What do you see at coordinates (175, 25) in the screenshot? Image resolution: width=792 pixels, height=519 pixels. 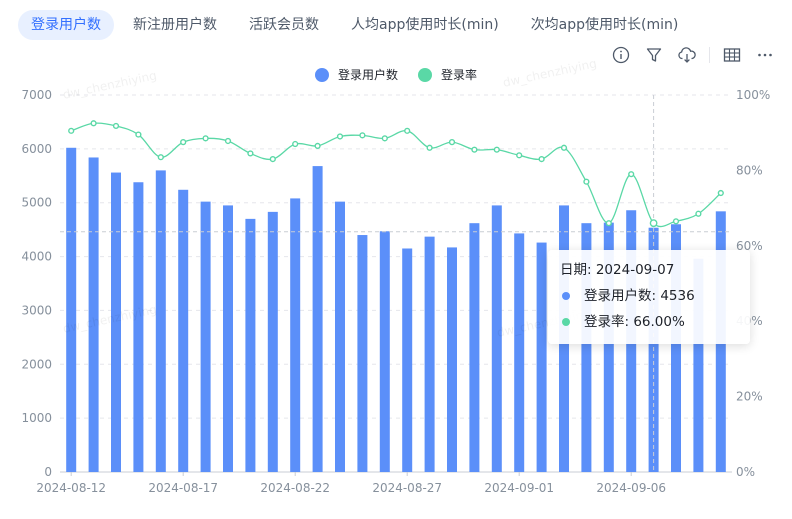 I see `tab-new-registered-users: 新注册用户数` at bounding box center [175, 25].